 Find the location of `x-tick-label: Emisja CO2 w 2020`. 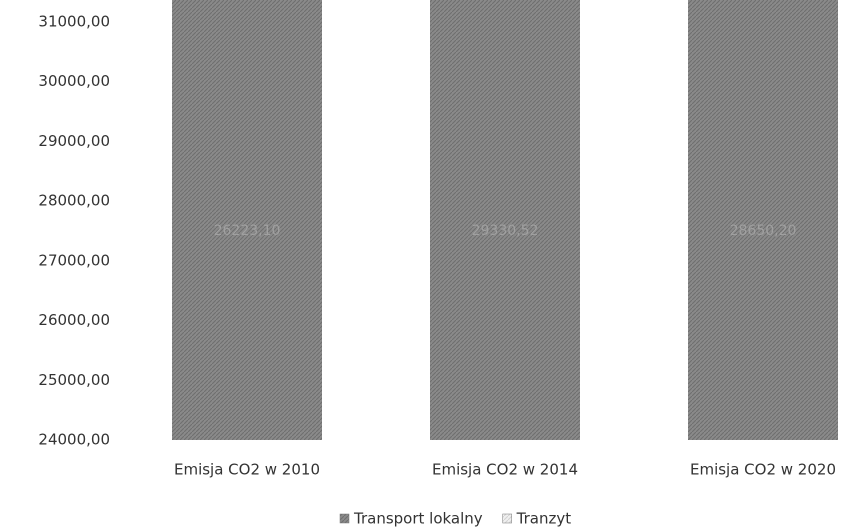

x-tick-label: Emisja CO2 w 2020 is located at coordinates (763, 470).